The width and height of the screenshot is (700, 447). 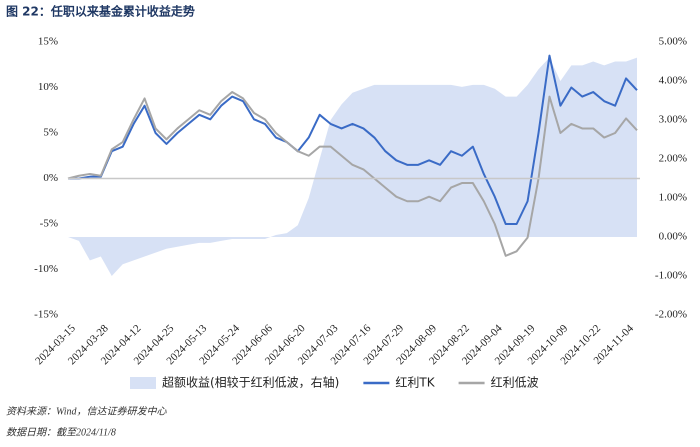 I want to click on legend-label: 红利低波, so click(x=515, y=382).